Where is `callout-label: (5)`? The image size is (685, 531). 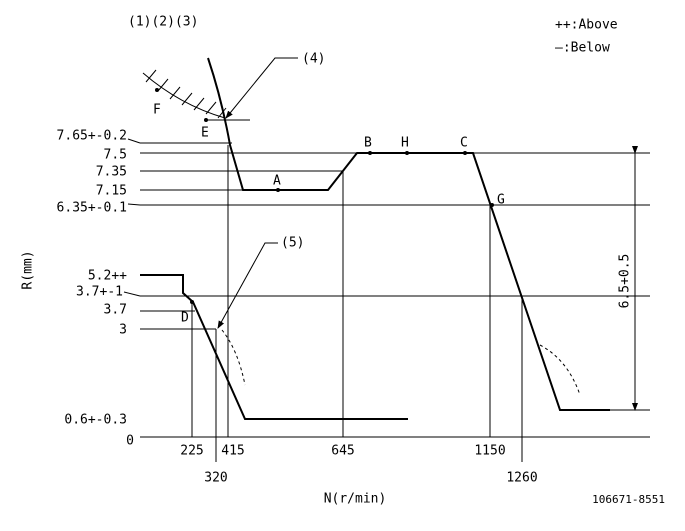
callout-label: (5) is located at coordinates (292, 243).